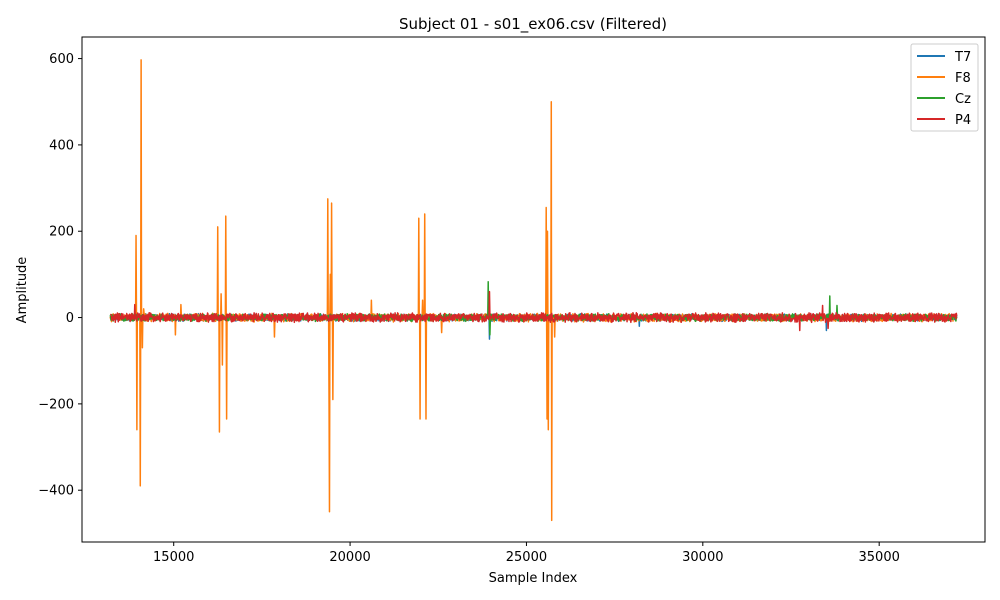 This screenshot has width=1000, height=600. I want to click on legend-label-cz: Cz, so click(963, 99).